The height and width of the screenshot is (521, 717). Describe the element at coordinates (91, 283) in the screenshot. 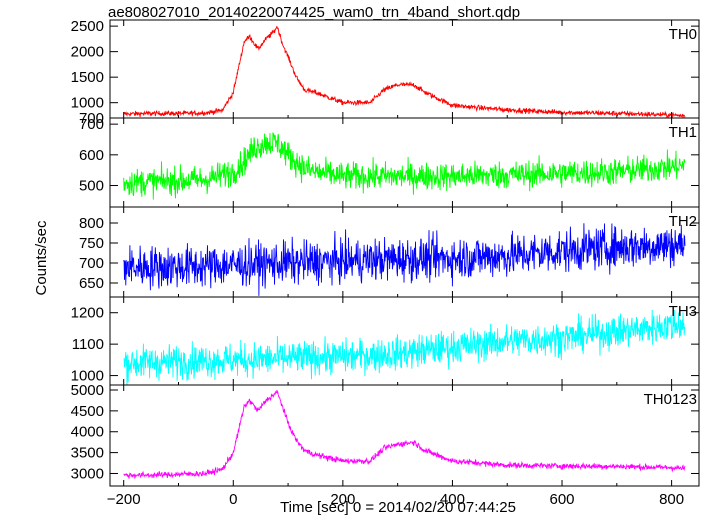

I see `y-tick-label-th2: 650` at that location.